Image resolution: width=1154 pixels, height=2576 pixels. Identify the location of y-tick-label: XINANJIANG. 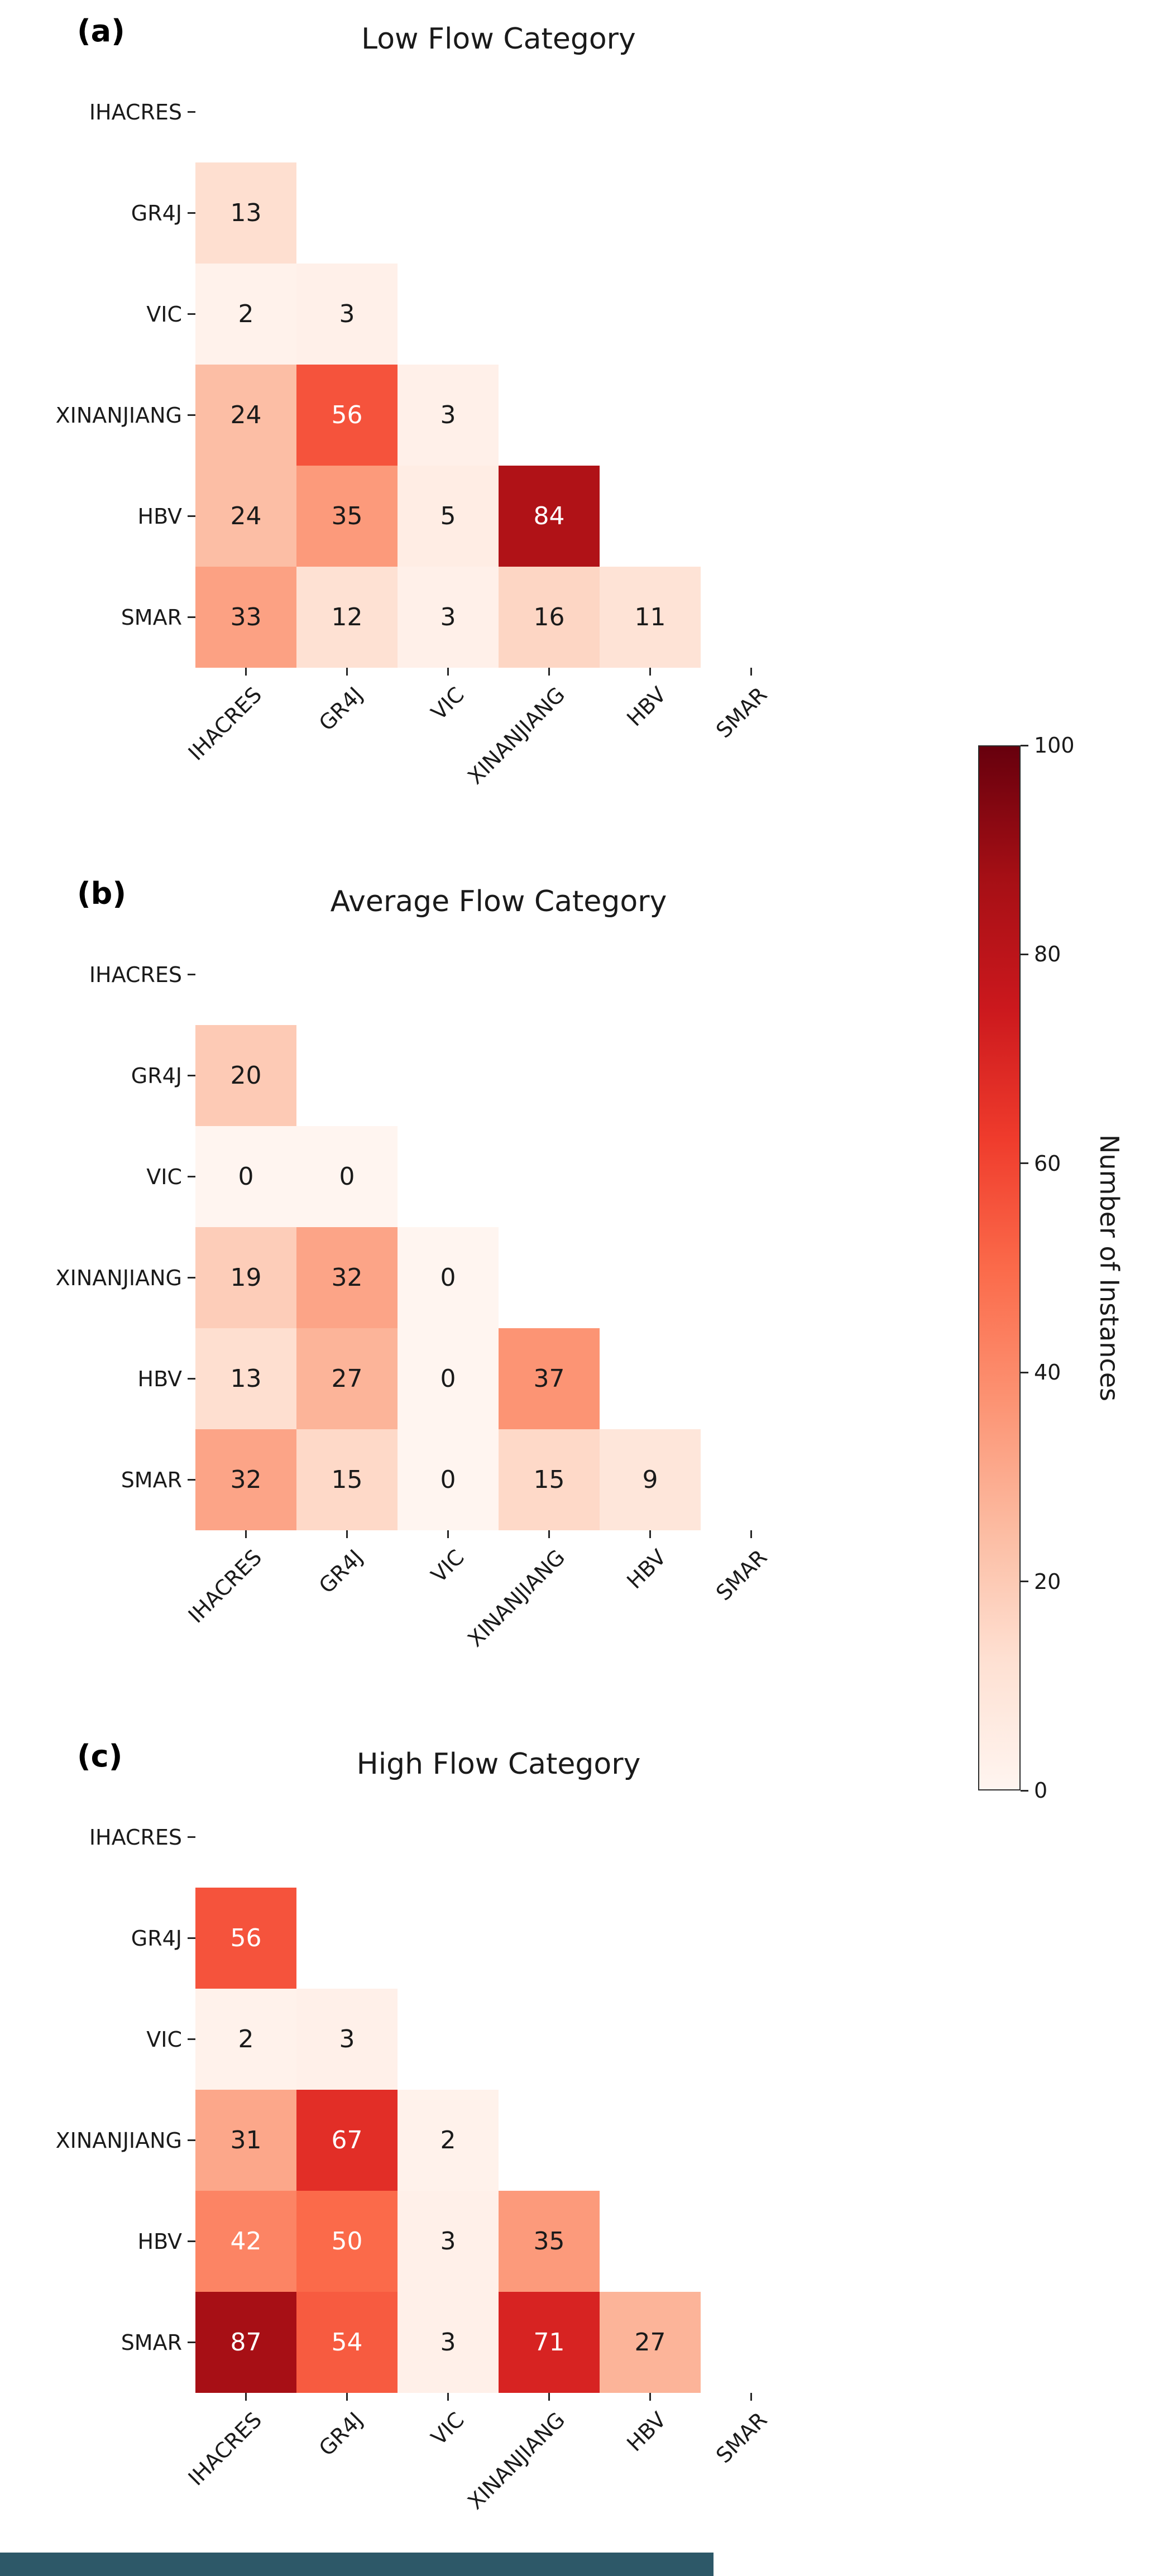
(118, 2140).